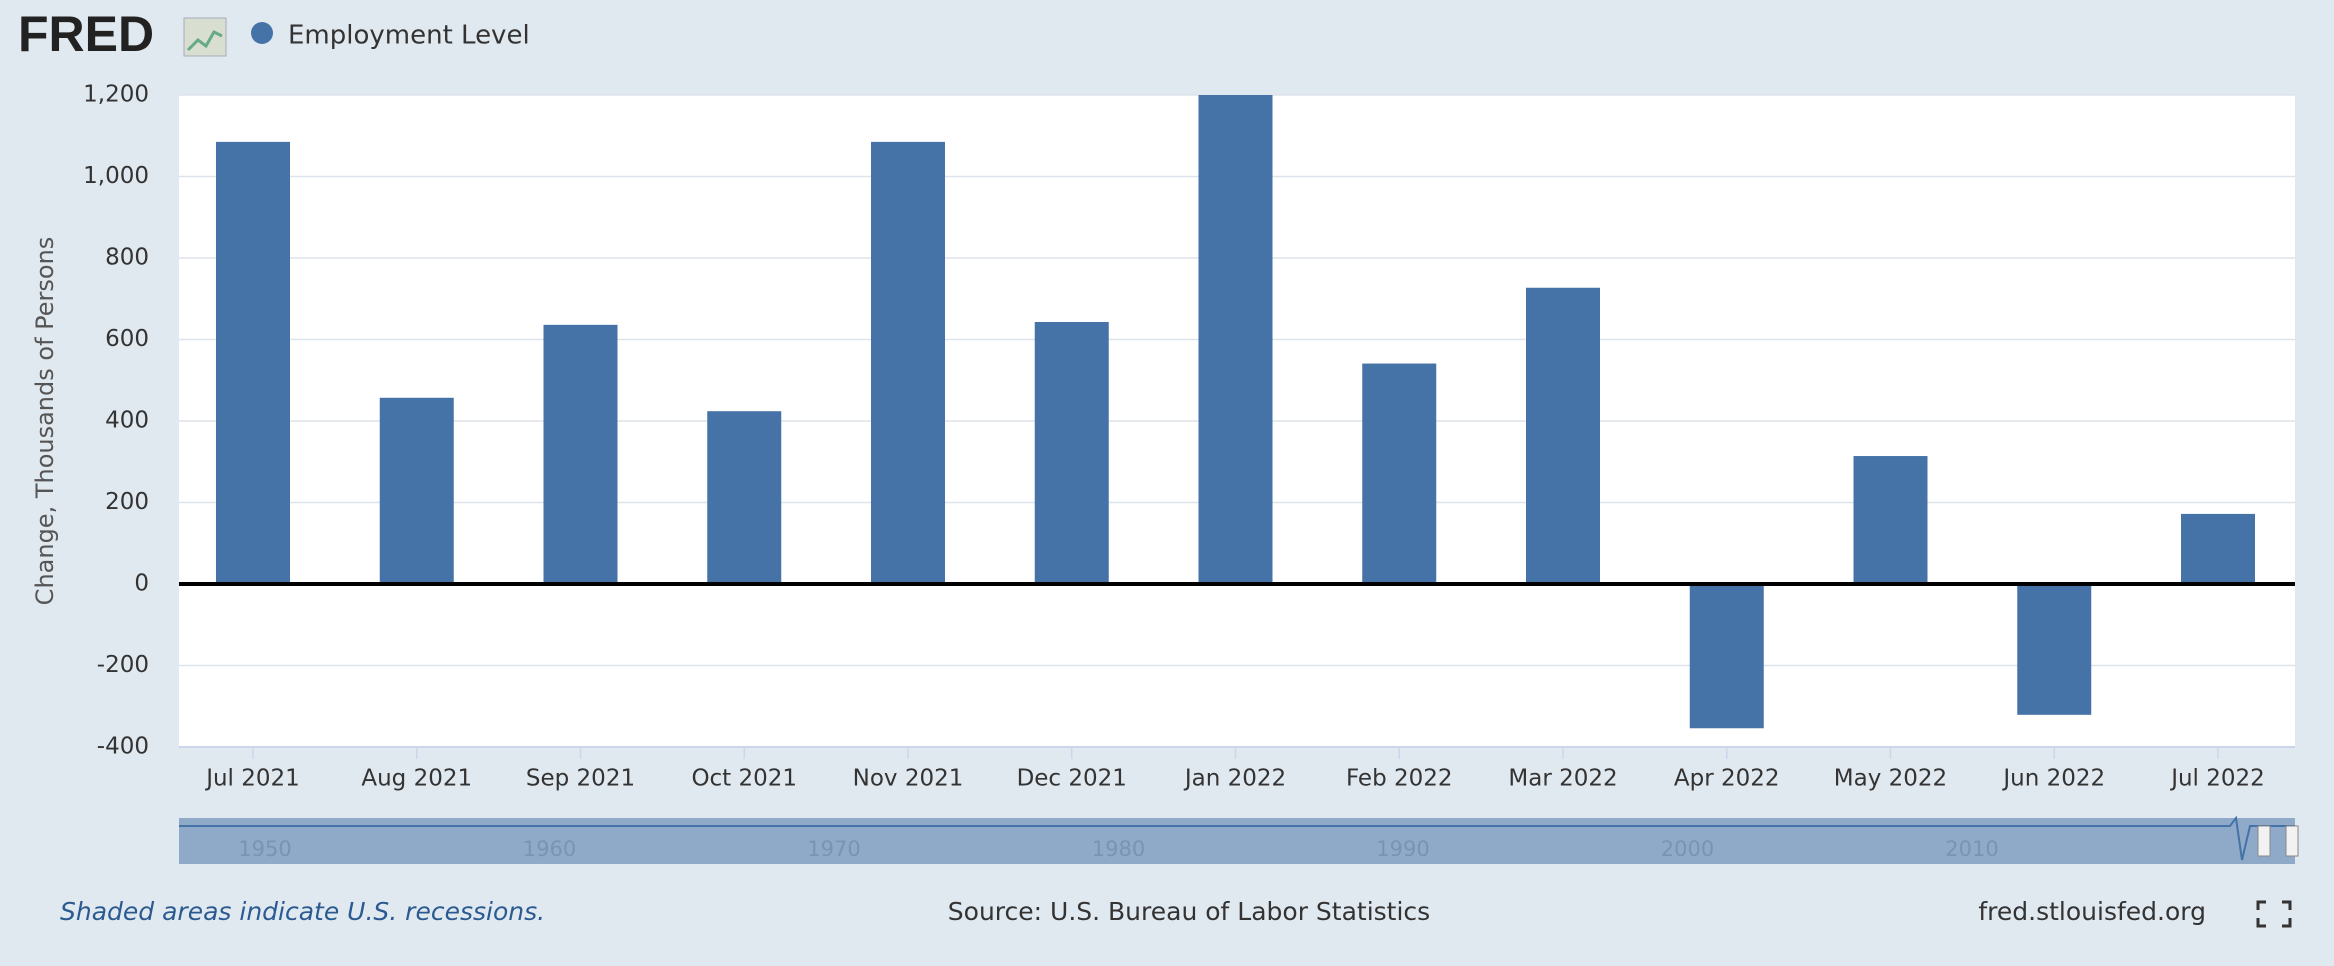 The height and width of the screenshot is (966, 2334). I want to click on x-tick-label: May 2022, so click(1890, 779).